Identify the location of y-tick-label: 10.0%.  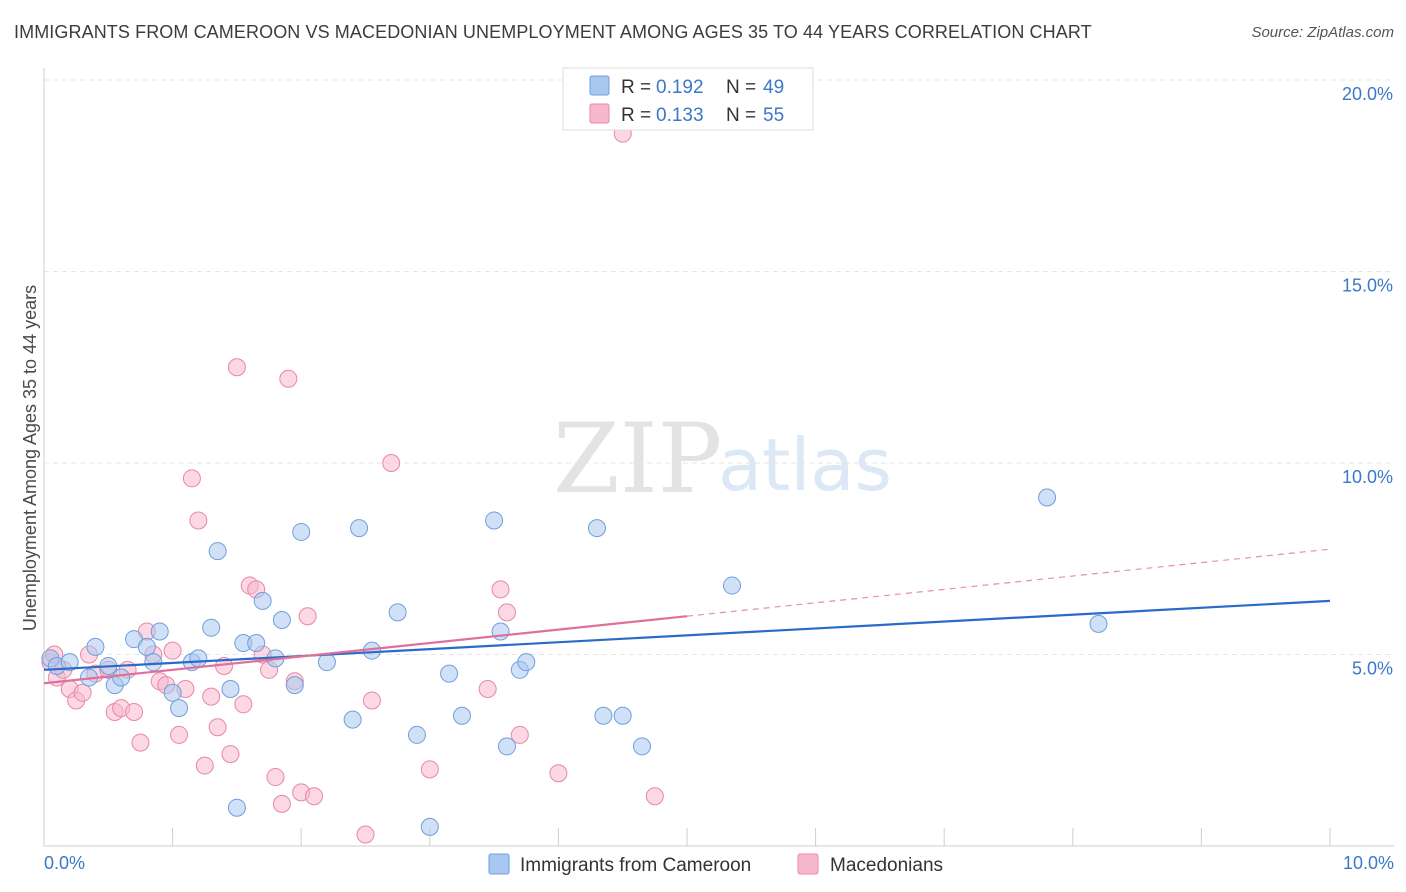
(1367, 477).